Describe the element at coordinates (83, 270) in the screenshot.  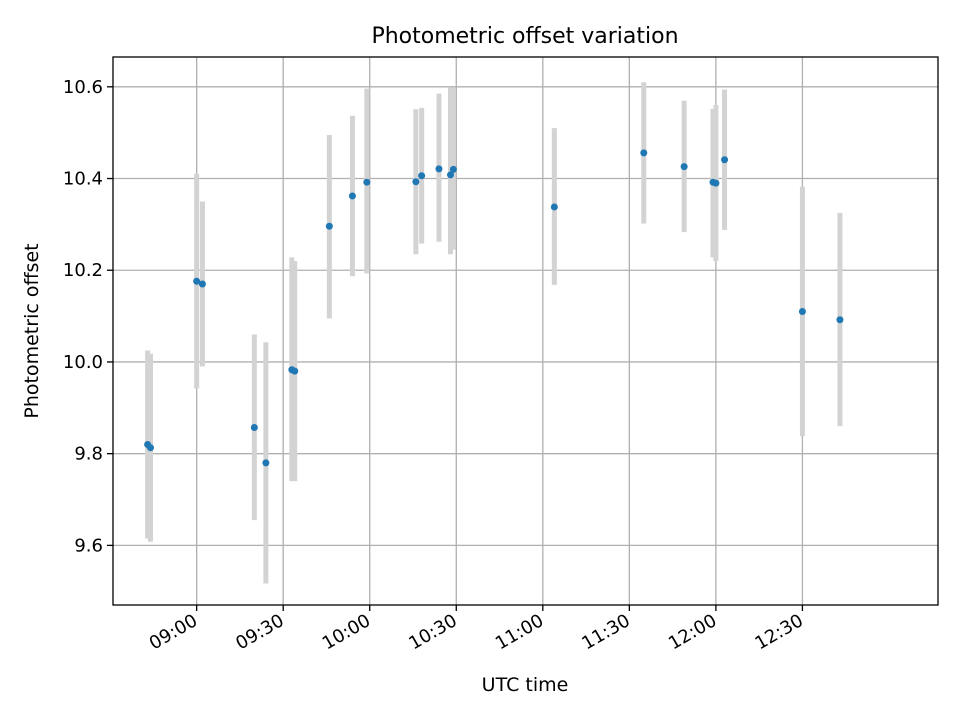
I see `y-tick-label: 10.2` at that location.